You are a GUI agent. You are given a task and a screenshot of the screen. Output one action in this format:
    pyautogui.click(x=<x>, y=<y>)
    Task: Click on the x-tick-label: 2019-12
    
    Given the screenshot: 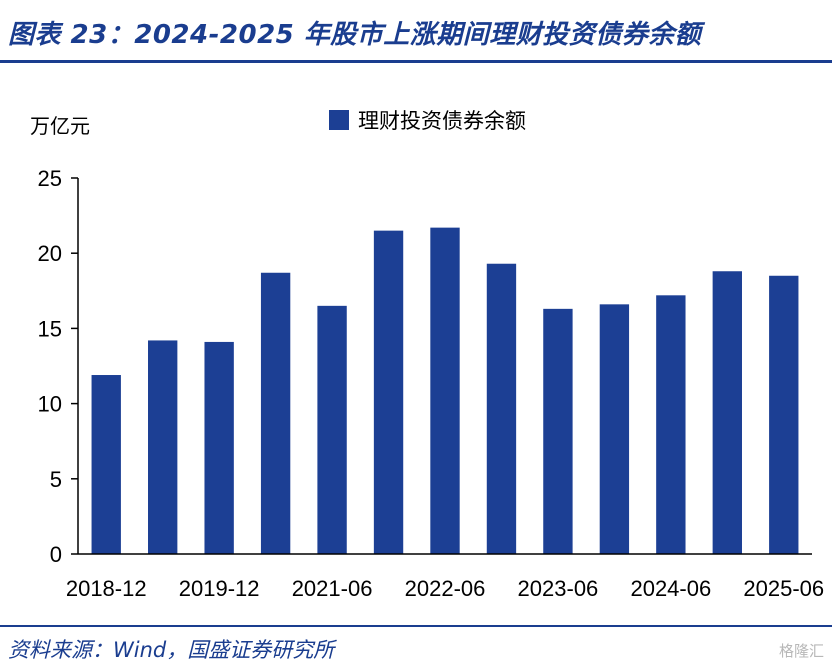 What is the action you would take?
    pyautogui.click(x=219, y=588)
    